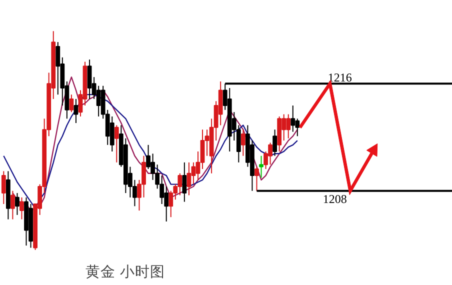 Image resolution: width=452 pixels, height=285 pixels. What do you see at coordinates (340, 77) in the screenshot?
I see `text: 1216` at bounding box center [340, 77].